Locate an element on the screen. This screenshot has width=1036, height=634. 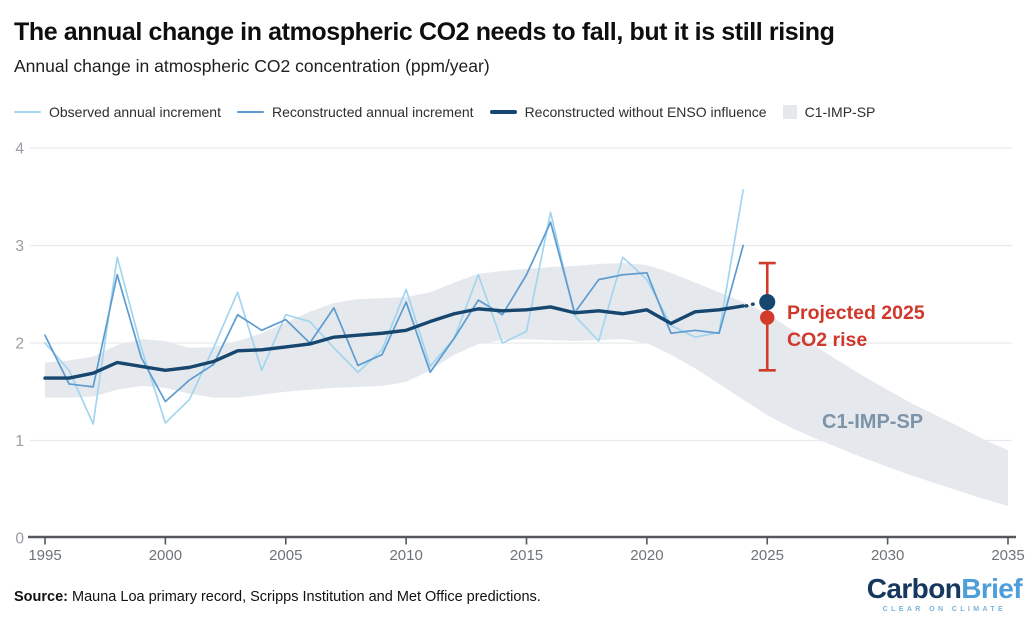
projected-enso-free-dot is located at coordinates (767, 302).